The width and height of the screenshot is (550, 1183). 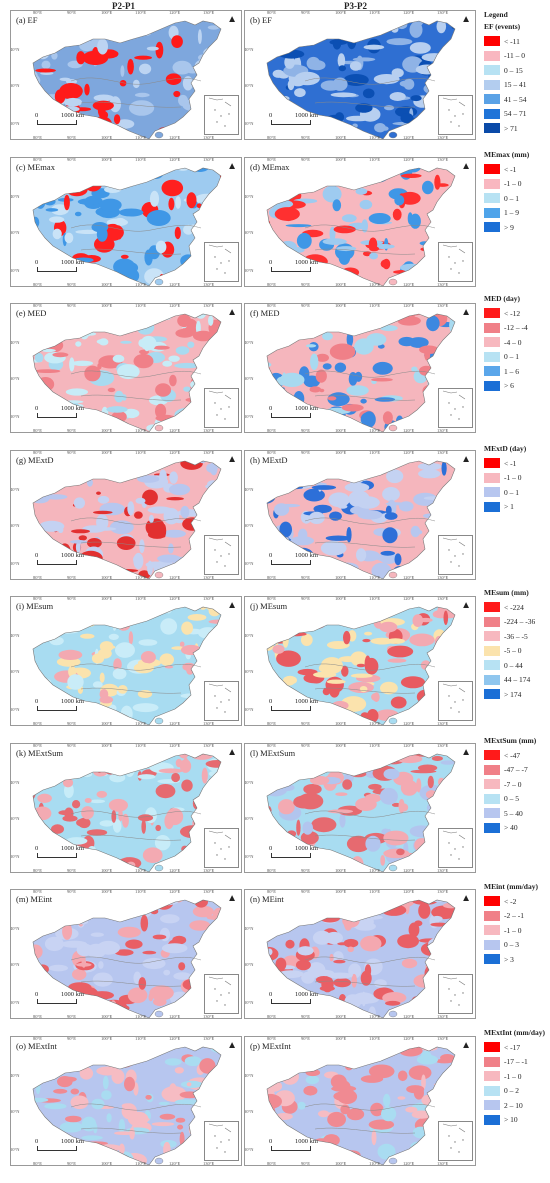 I want to click on legend-item: > 6, so click(x=516, y=386).